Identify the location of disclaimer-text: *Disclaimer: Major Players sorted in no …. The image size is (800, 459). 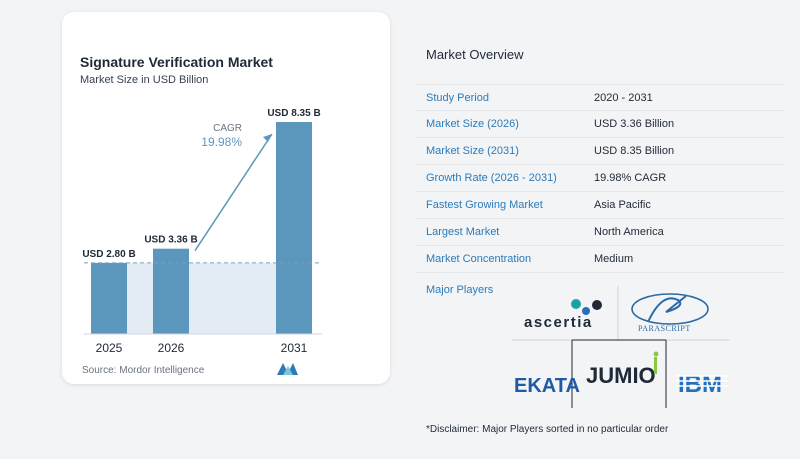
(547, 429).